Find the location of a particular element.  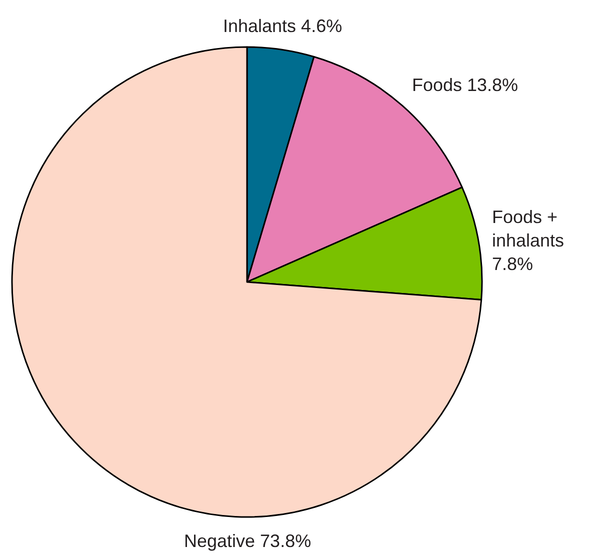

slice-label: Inhalants 4.6% is located at coordinates (282, 26).